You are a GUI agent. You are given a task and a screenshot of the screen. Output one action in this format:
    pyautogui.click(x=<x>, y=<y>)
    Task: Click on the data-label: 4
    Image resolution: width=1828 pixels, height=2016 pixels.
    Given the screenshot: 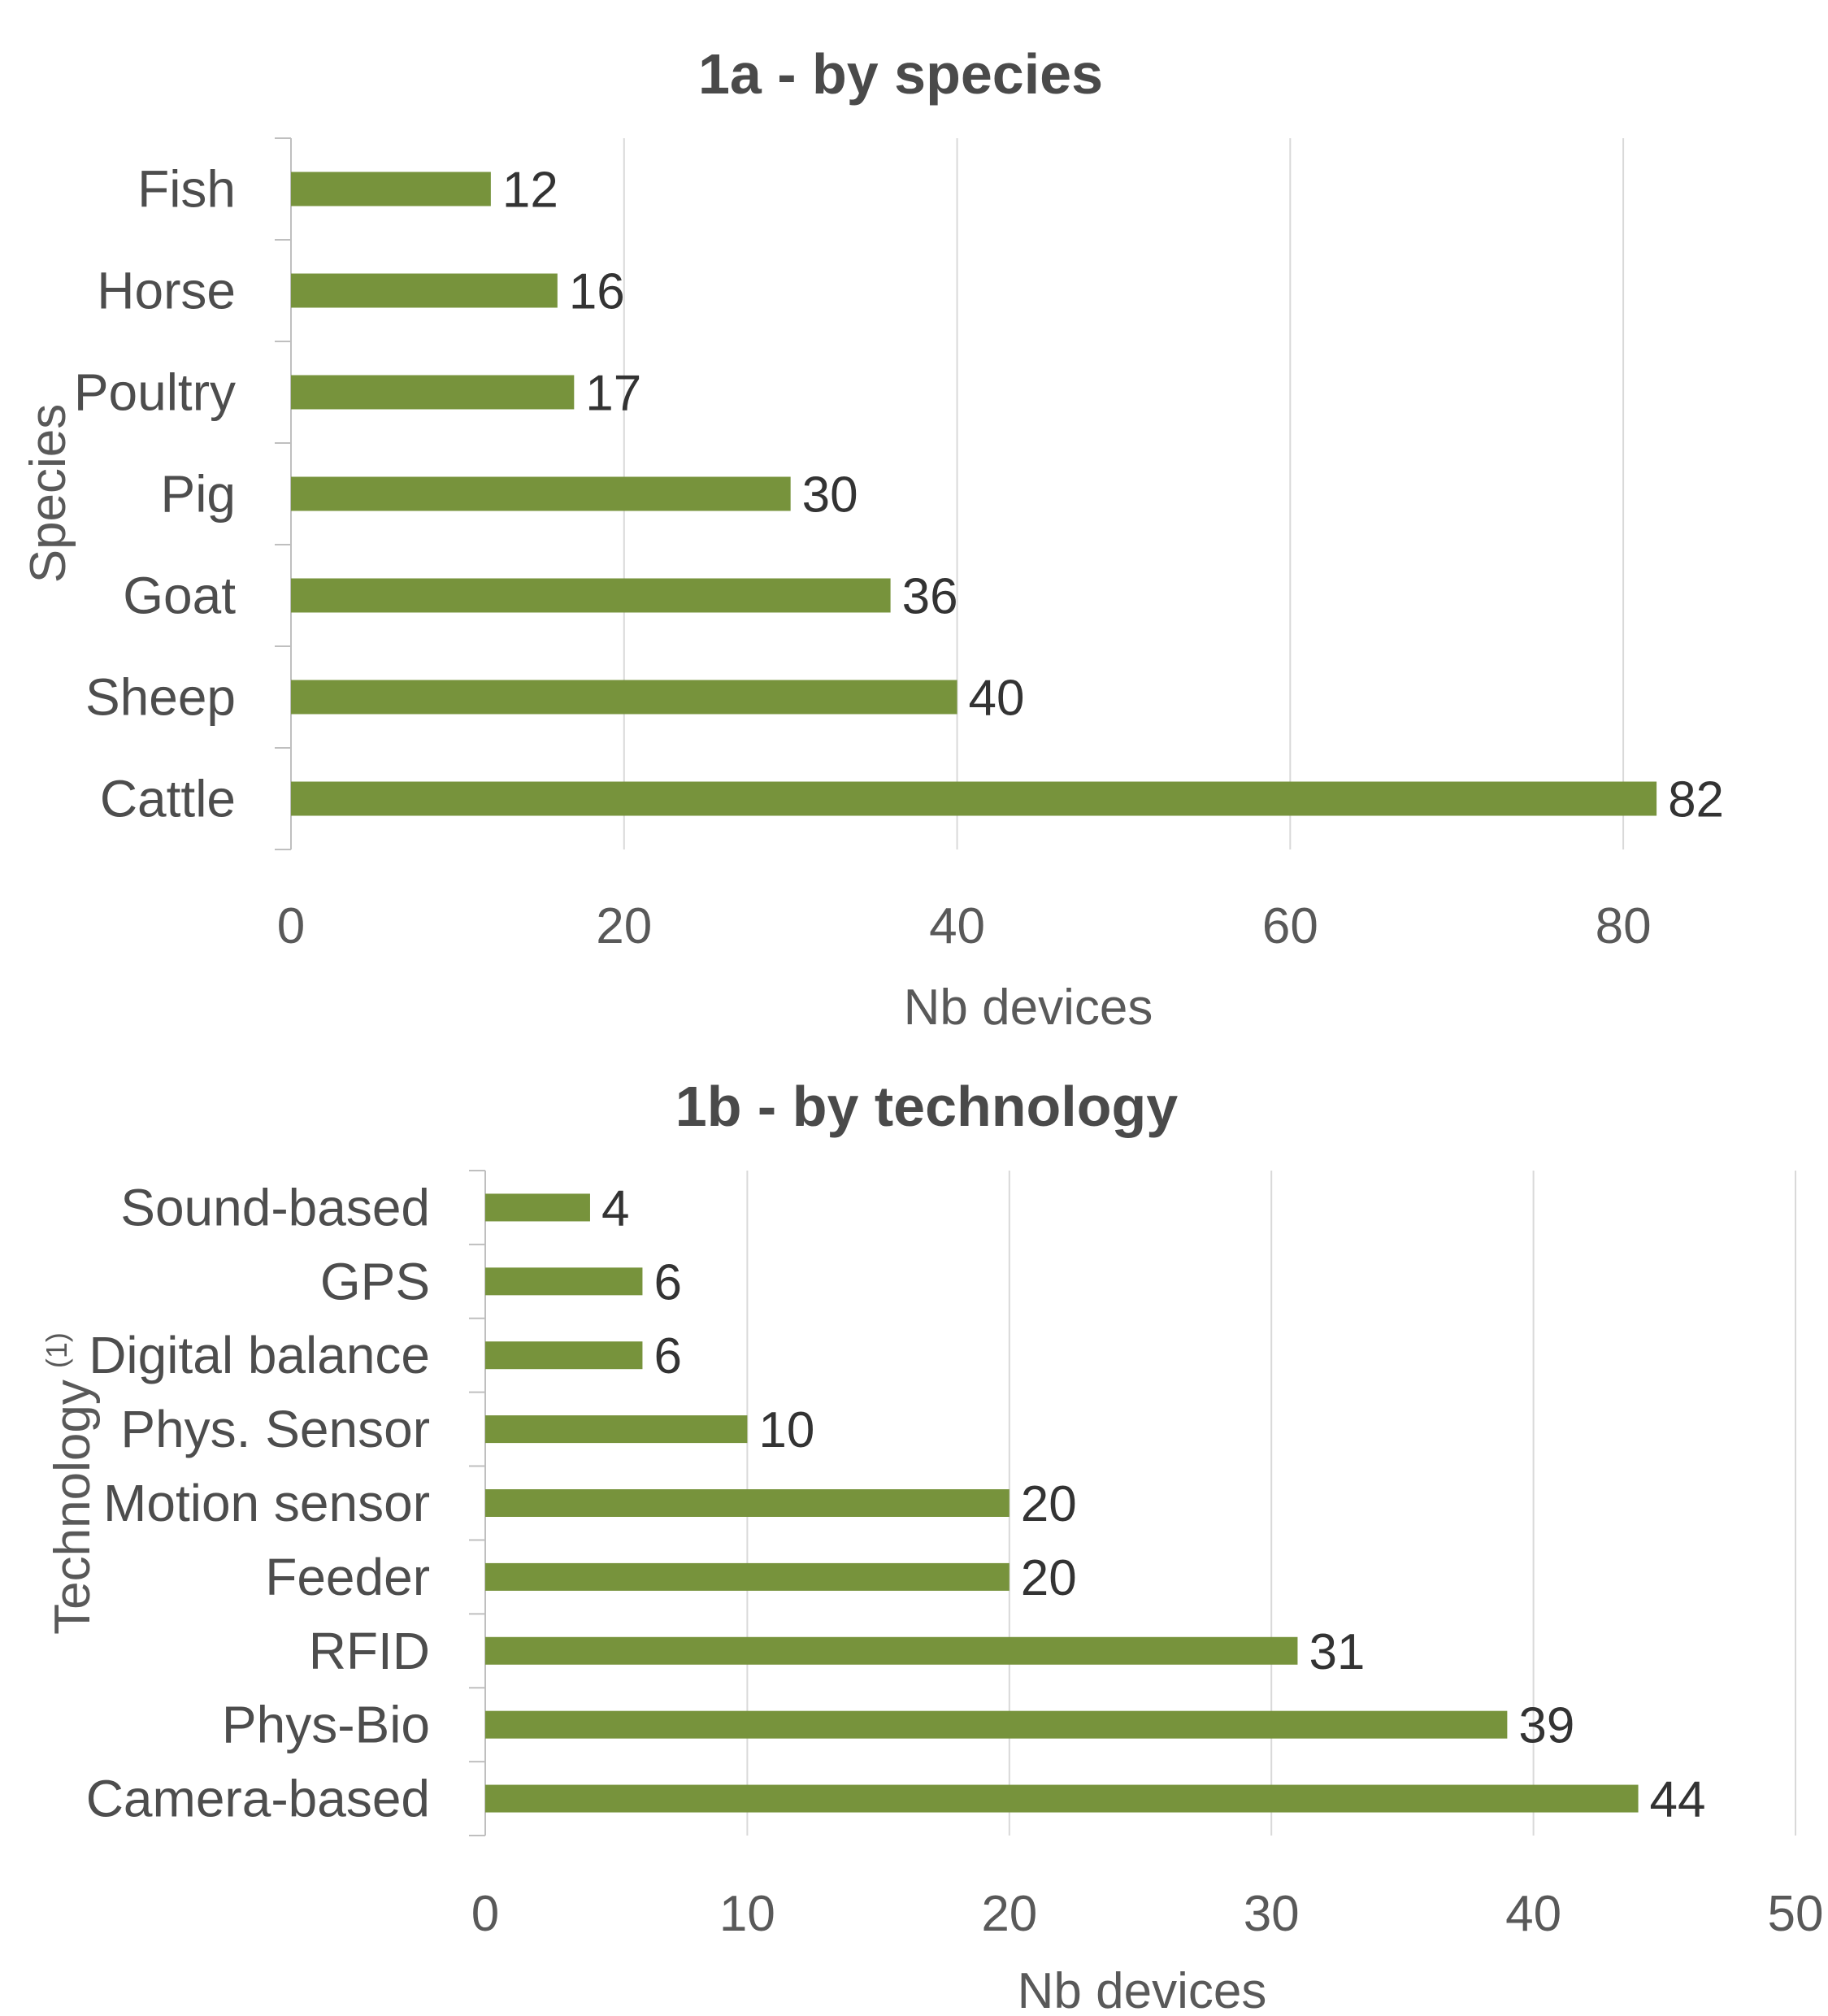 What is the action you would take?
    pyautogui.click(x=615, y=1208)
    